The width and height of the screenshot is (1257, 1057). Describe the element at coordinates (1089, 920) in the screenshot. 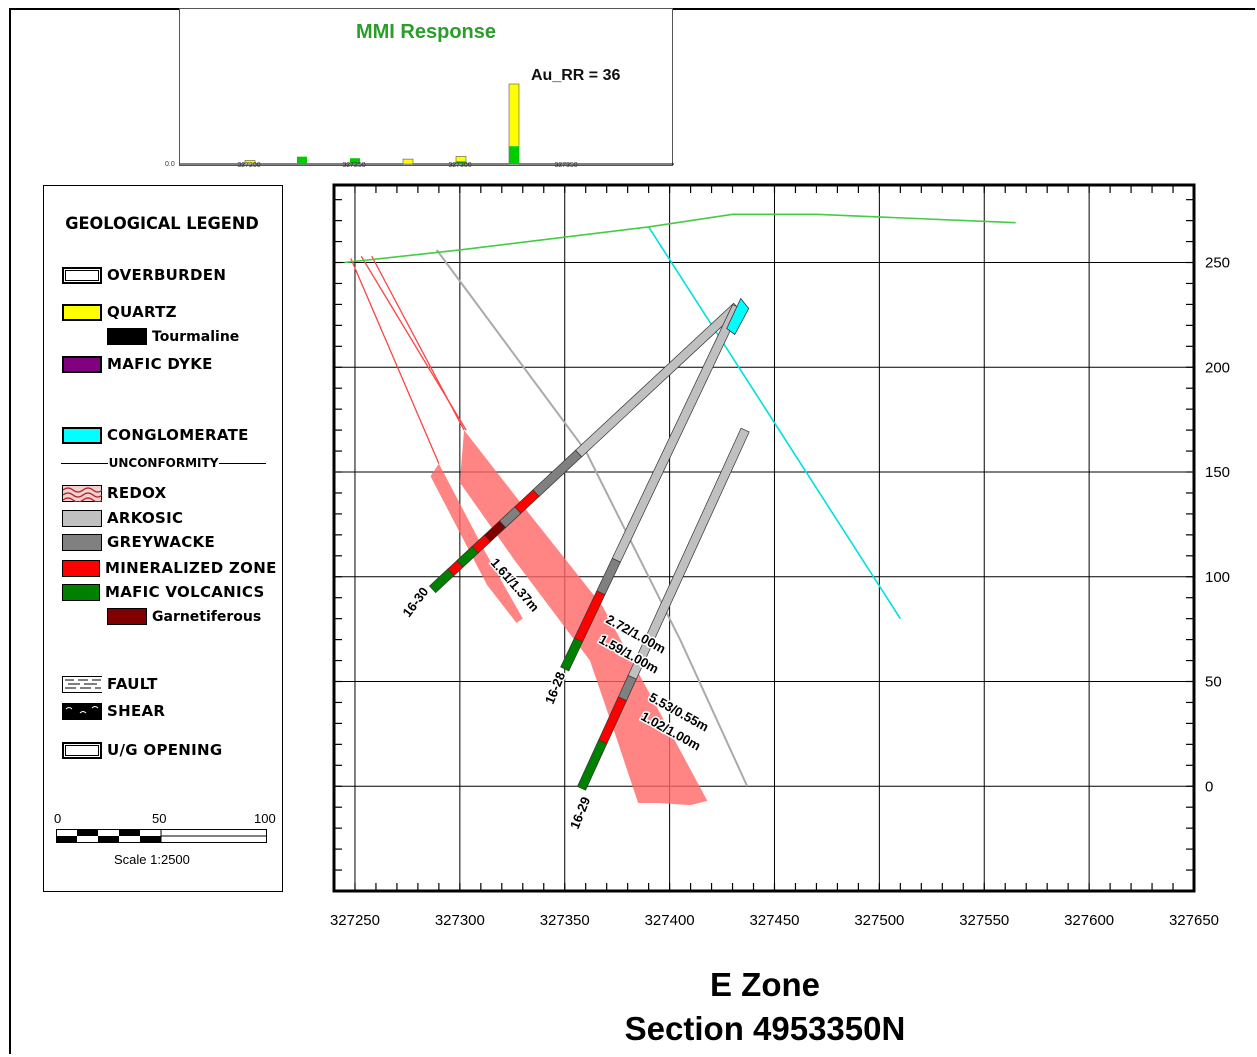

I see `x-tick-label: 327600` at that location.